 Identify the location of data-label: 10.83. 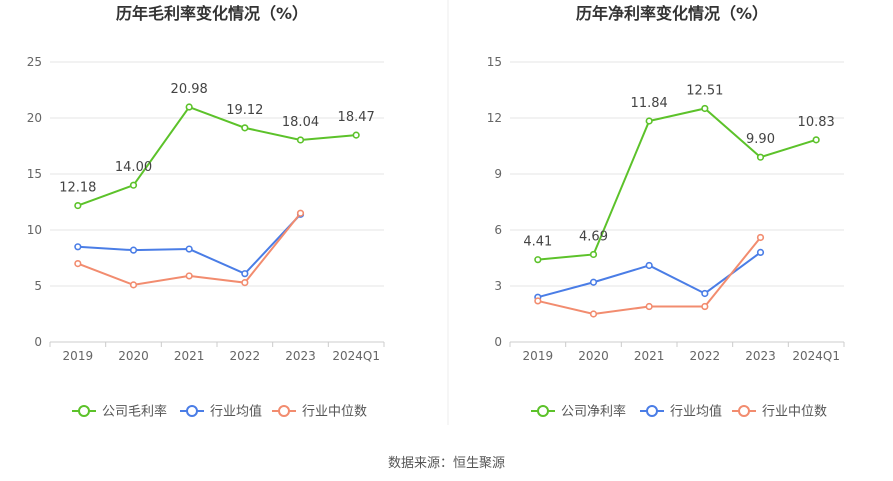
(816, 122).